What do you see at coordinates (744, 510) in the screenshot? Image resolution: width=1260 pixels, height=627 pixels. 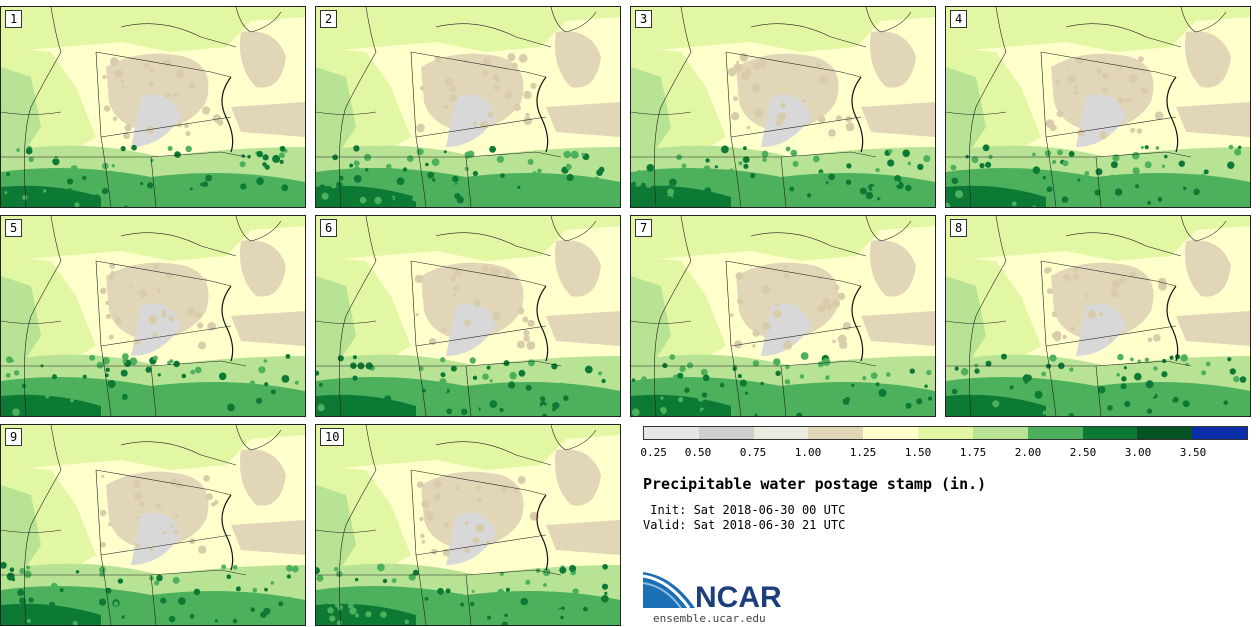 I see `init-time: Init: Sat 2018-06-30 00 UTC` at bounding box center [744, 510].